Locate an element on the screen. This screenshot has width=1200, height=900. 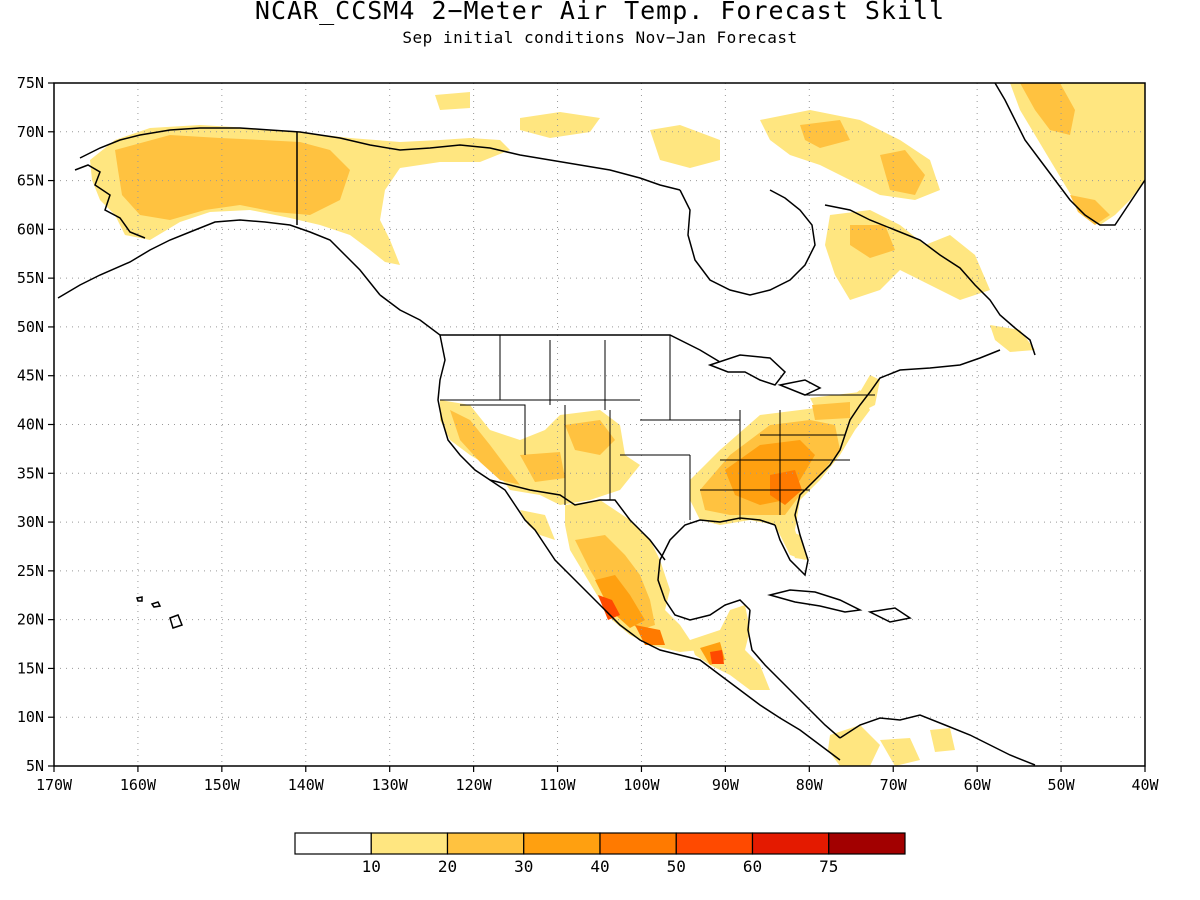
shade-baffin-inner is located at coordinates (902, 172).